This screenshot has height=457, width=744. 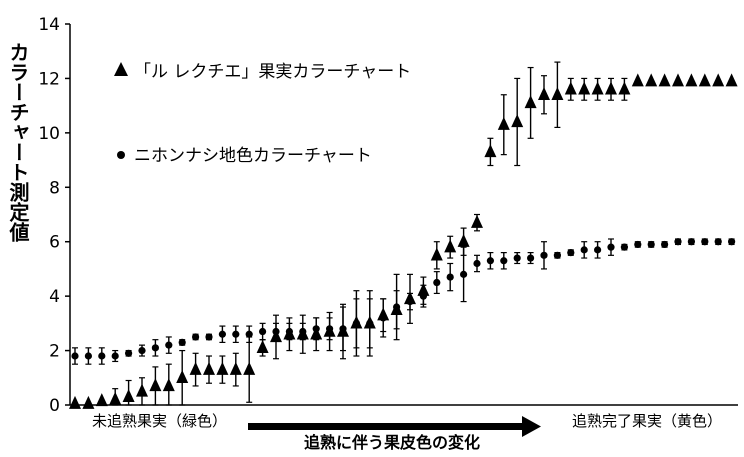 I want to click on progress-arrow, so click(x=394, y=426).